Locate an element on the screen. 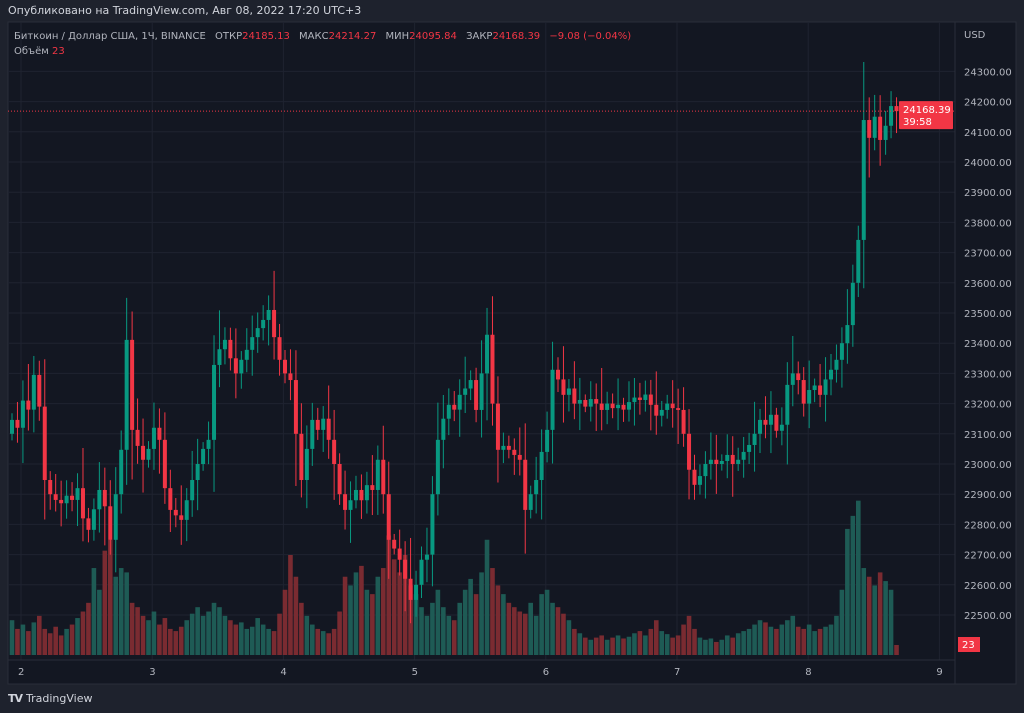  brand-name: TradingView is located at coordinates (59, 698).